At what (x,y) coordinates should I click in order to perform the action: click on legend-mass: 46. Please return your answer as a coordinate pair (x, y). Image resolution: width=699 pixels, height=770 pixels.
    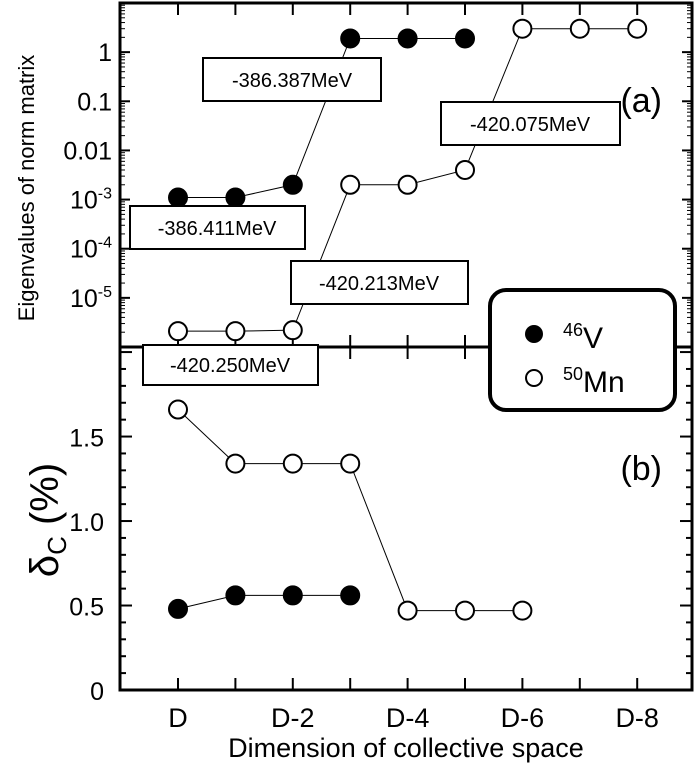
    Looking at the image, I should click on (573, 330).